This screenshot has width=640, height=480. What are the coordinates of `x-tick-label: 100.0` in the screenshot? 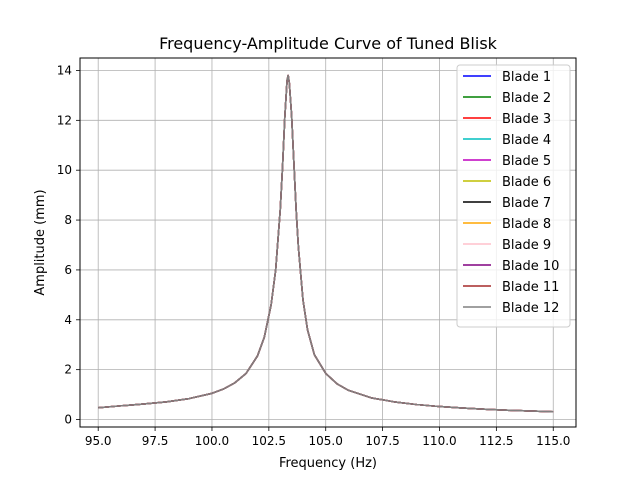 It's located at (212, 441).